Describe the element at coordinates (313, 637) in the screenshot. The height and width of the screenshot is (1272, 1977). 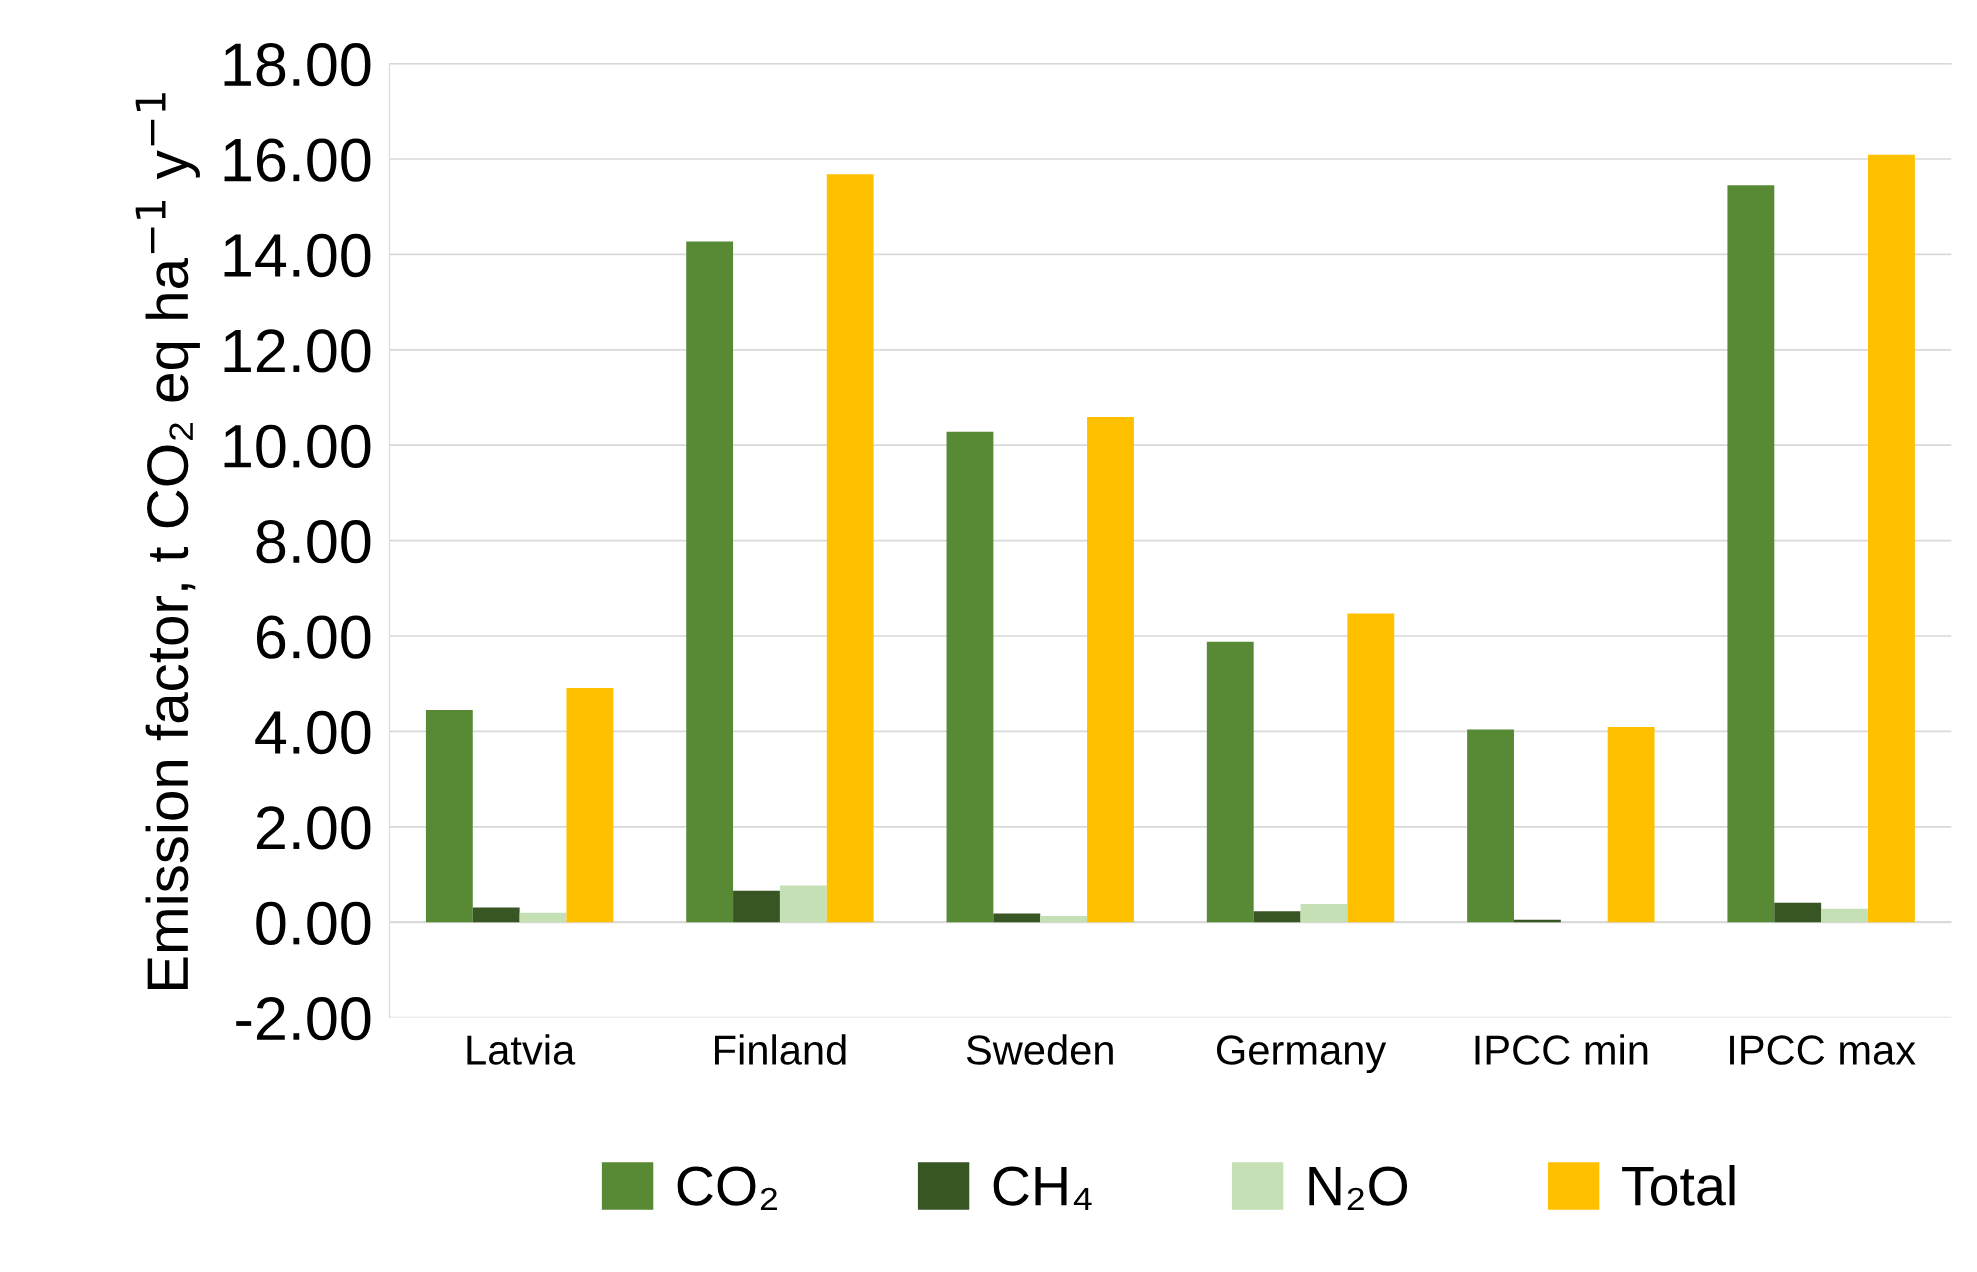
I see `y-tick-label: 6.00` at that location.